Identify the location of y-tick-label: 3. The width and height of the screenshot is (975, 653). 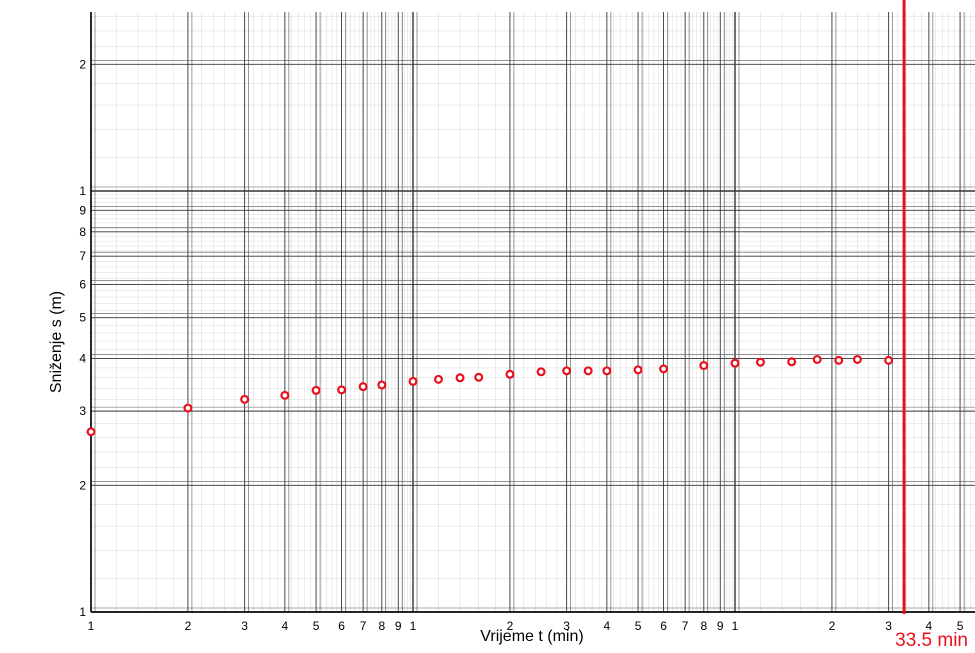
(82, 411).